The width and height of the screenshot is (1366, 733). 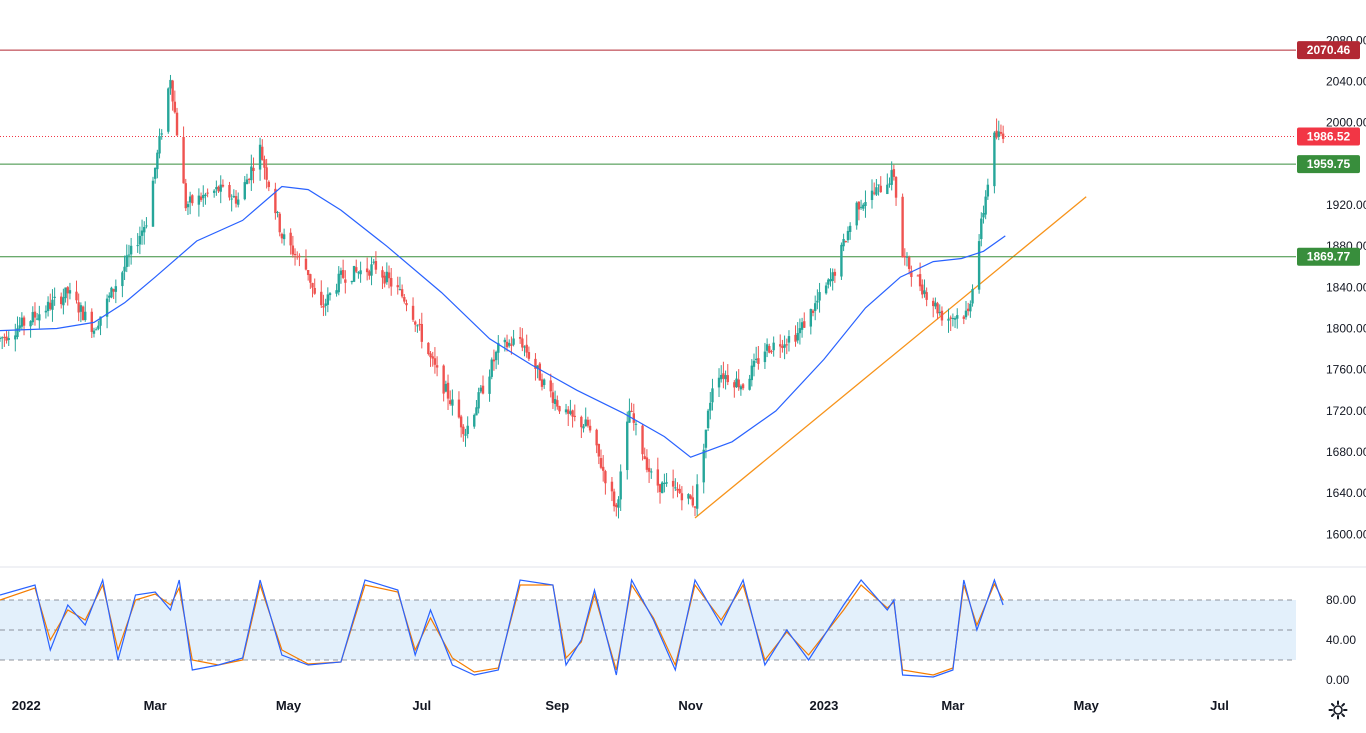 I want to click on trendline-layer, so click(x=890, y=357).